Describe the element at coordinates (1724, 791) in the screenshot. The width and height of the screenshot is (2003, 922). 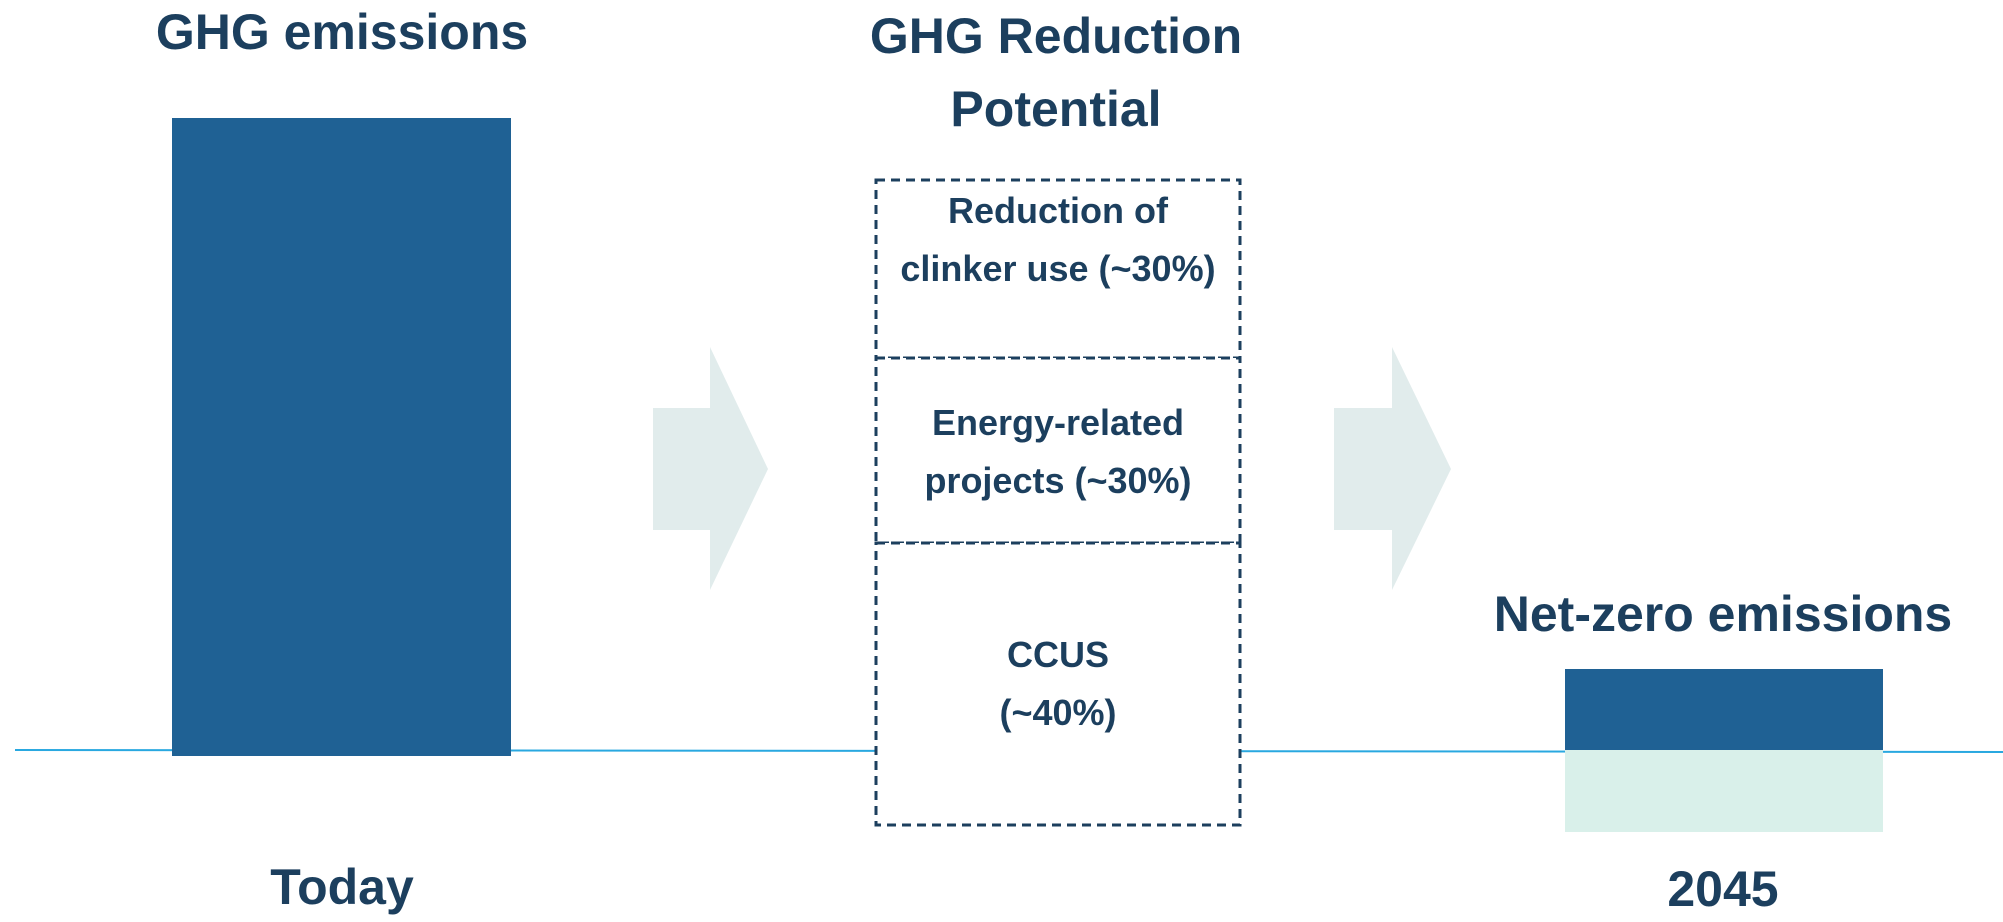
I see `offset-bar` at that location.